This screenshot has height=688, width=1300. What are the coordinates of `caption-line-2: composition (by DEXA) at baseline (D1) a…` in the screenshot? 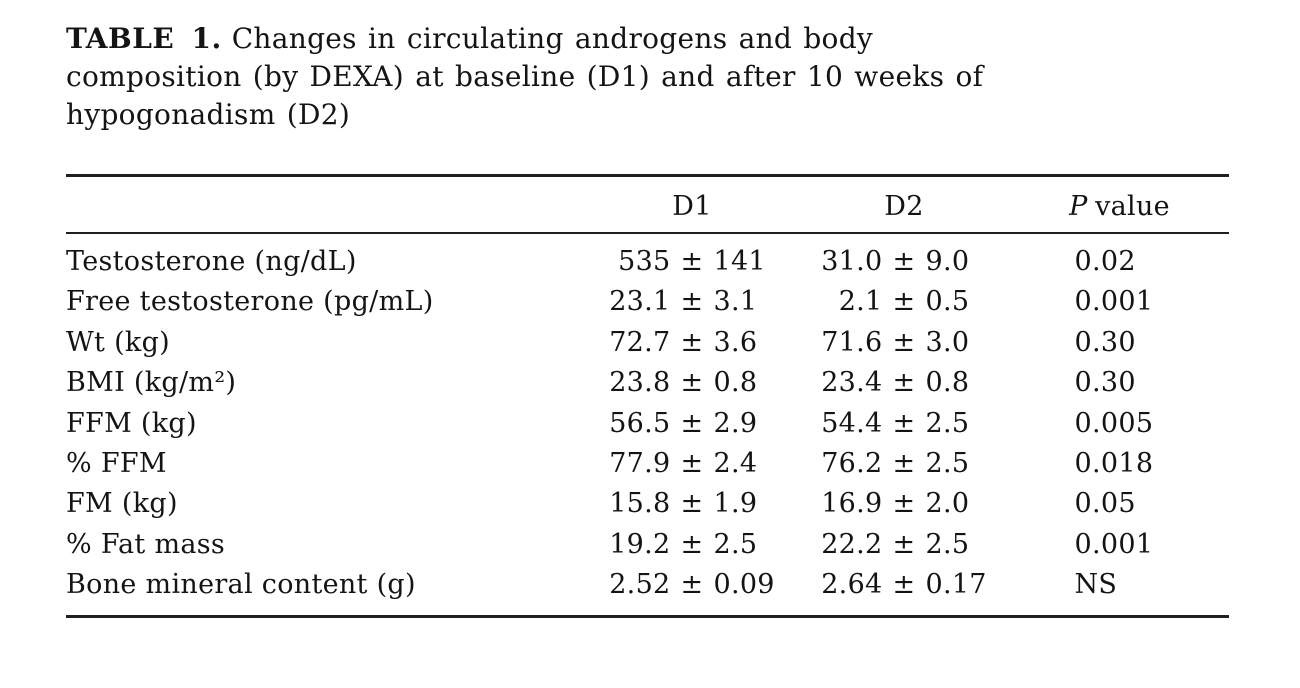 It's located at (525, 76).